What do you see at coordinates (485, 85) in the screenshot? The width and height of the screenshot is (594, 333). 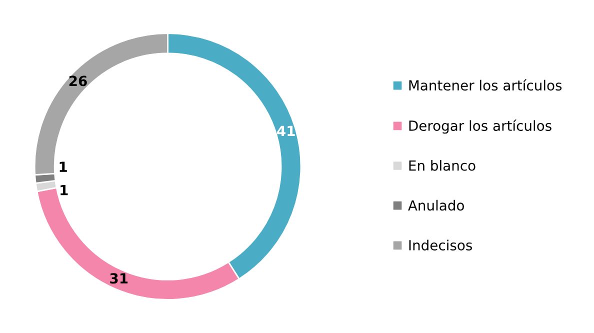 I see `legend-label: Mantener los artículos` at bounding box center [485, 85].